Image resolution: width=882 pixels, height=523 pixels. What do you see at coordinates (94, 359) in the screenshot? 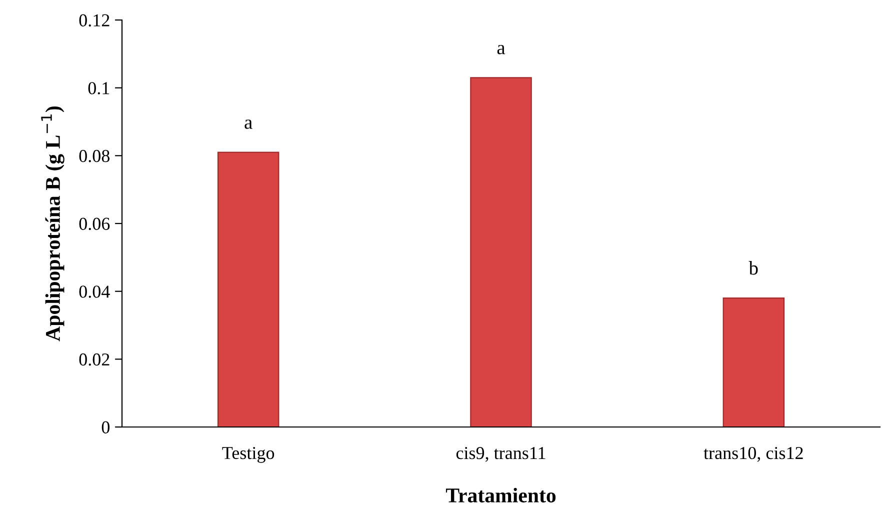
I see `y-tick-label: 0.02` at bounding box center [94, 359].